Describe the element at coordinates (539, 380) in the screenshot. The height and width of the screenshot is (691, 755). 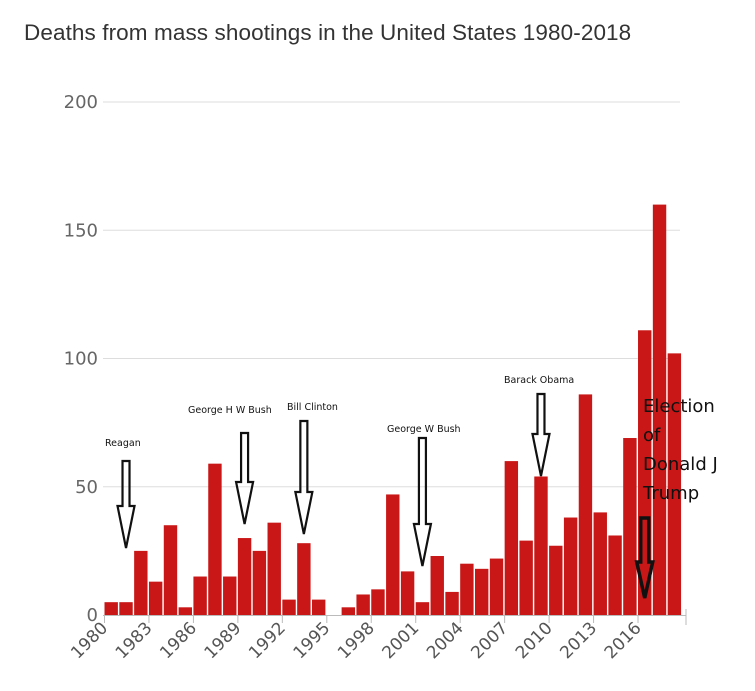
I see `annotation-label: Barack Obama` at that location.